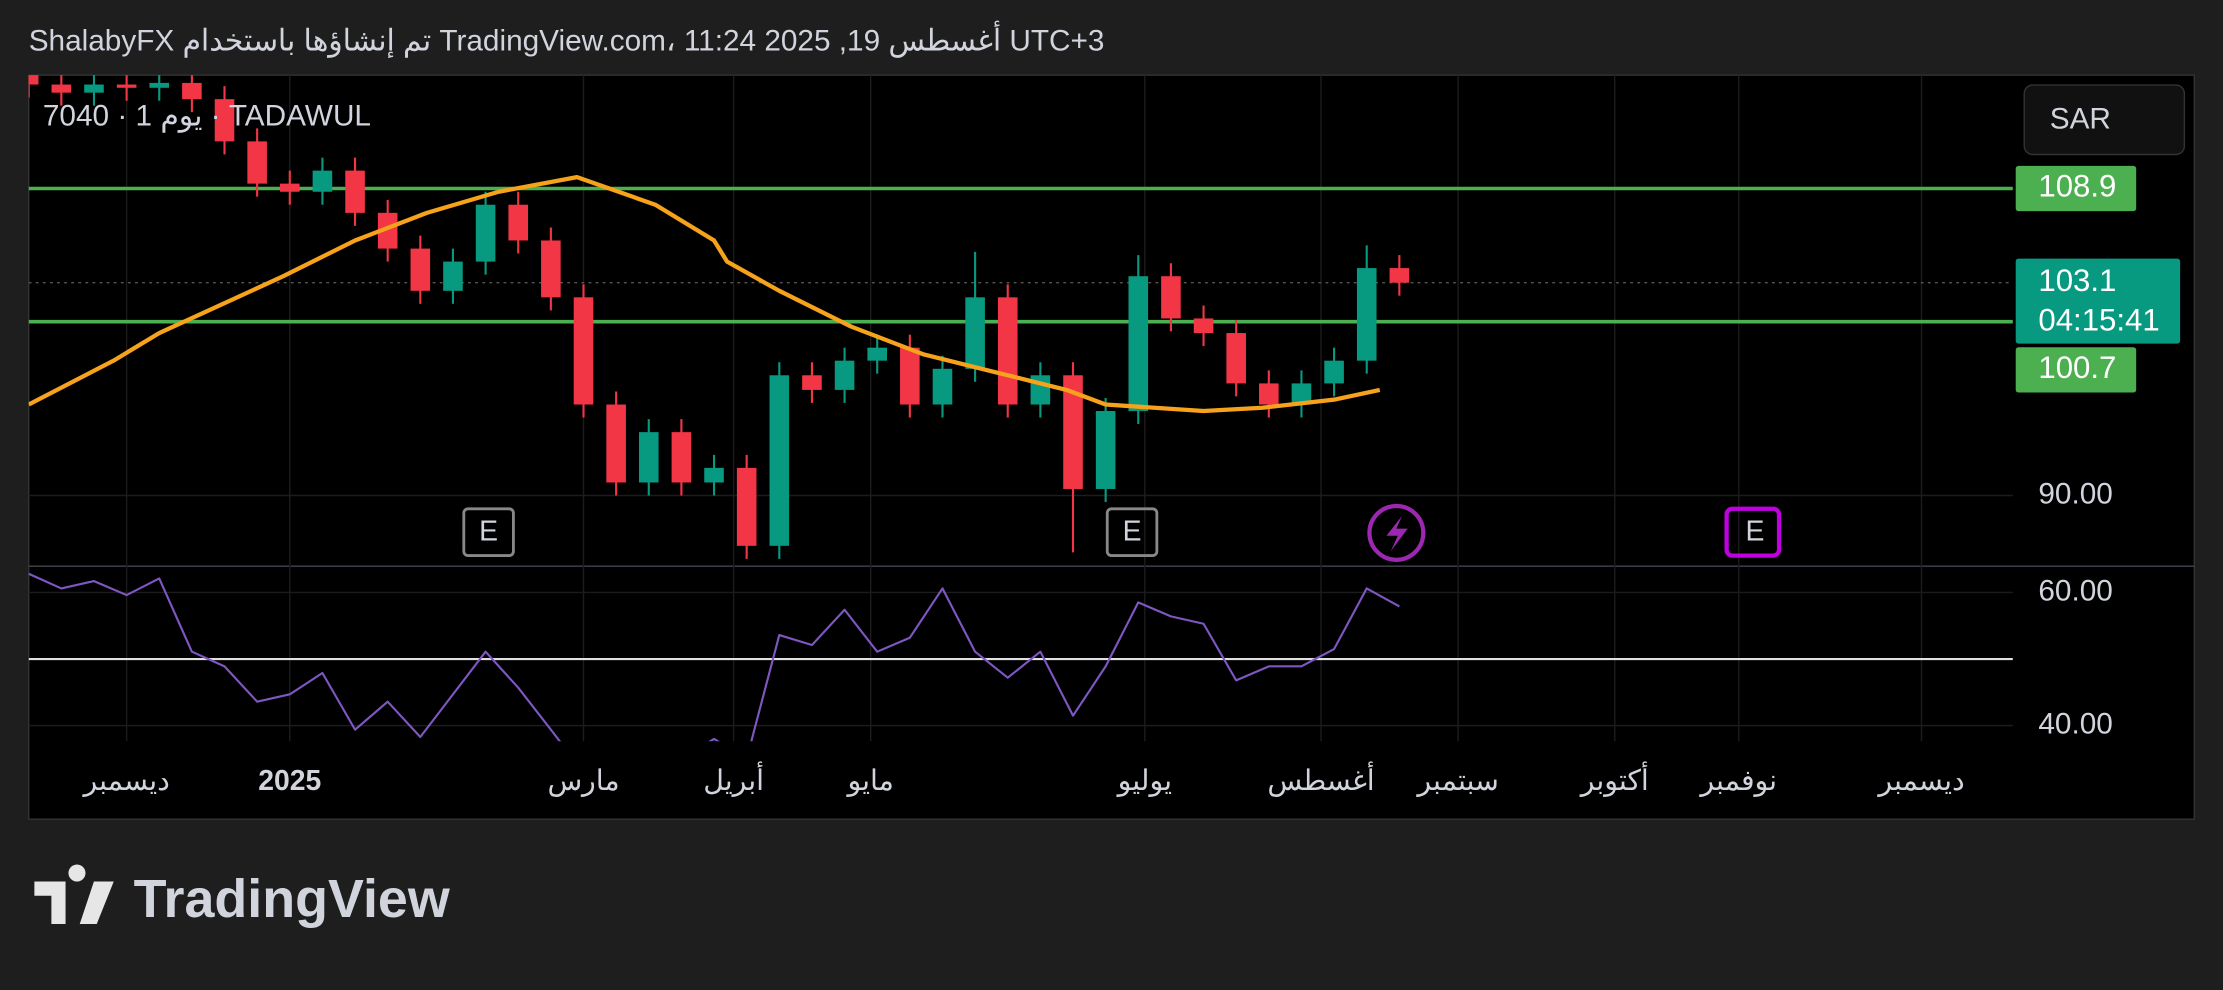  I want to click on last-price-bg, so click(2098, 301).